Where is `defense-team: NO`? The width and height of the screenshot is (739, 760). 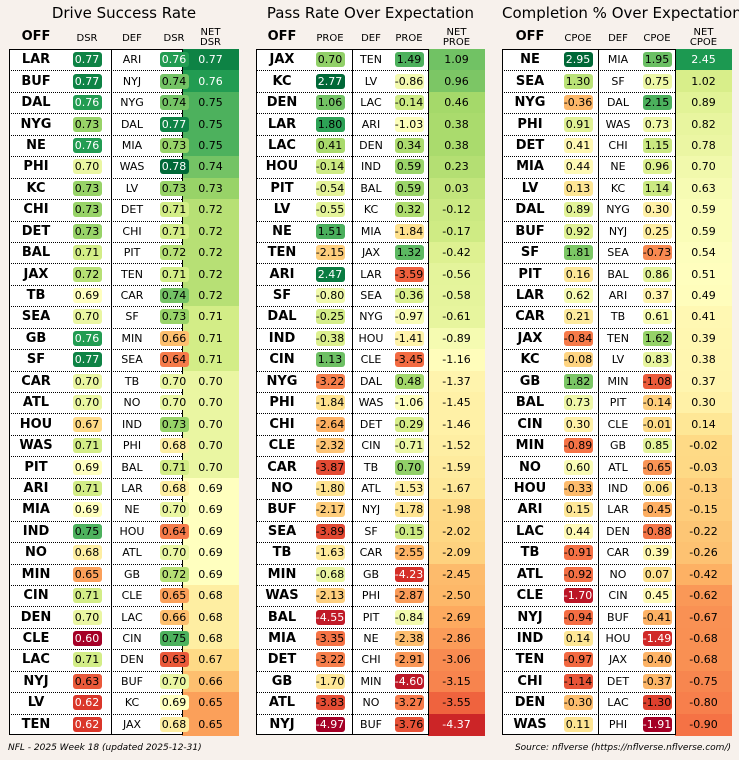 defense-team: NO is located at coordinates (371, 703).